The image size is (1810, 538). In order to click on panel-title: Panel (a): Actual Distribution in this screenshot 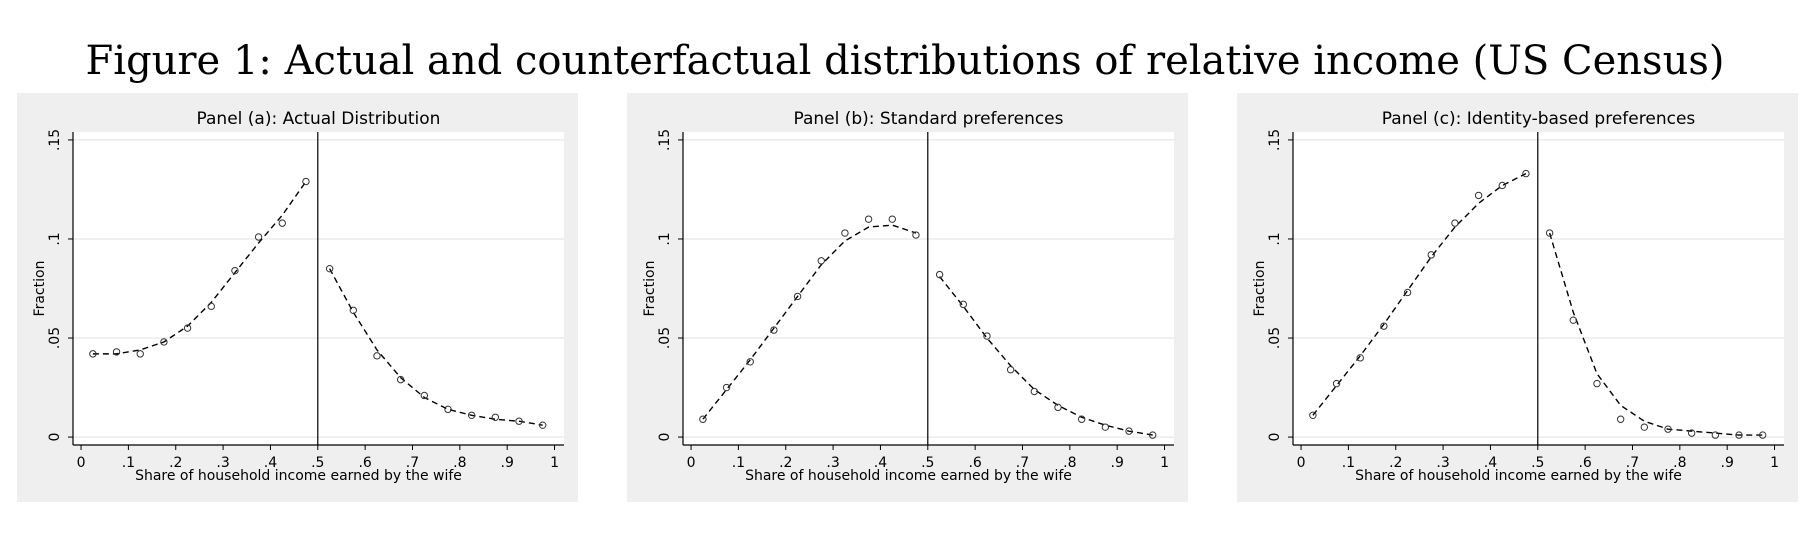, I will do `click(319, 119)`.